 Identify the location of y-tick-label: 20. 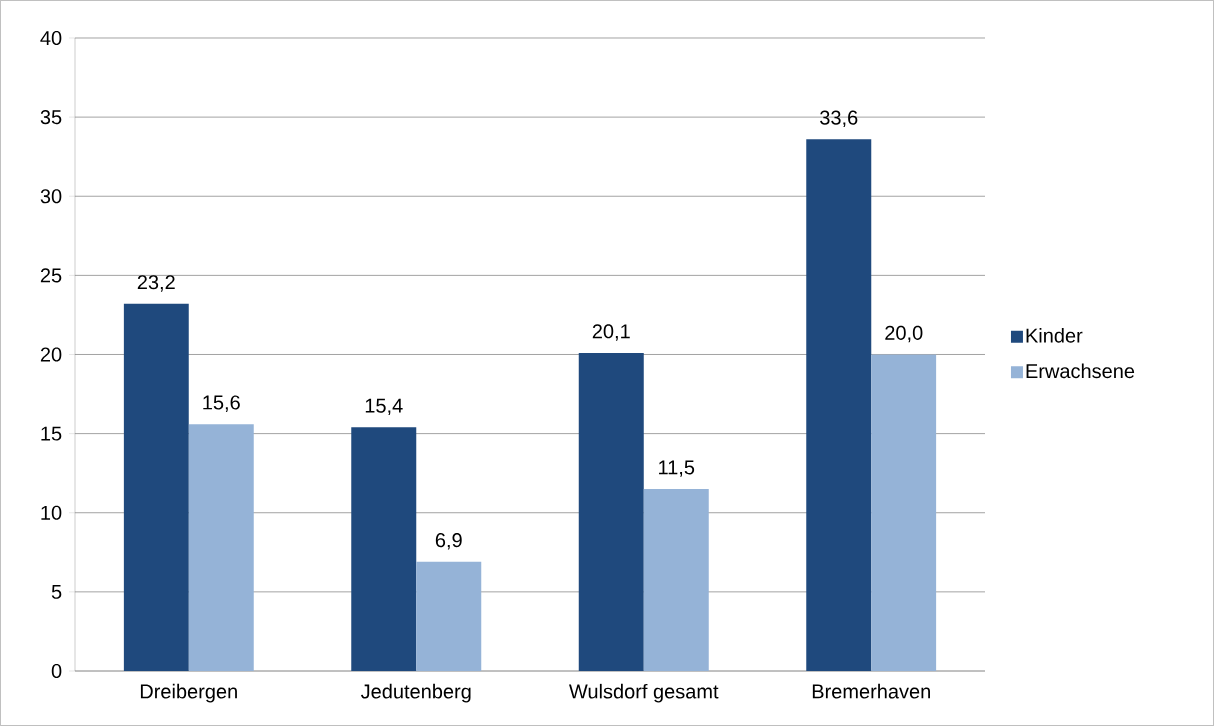
(51, 354).